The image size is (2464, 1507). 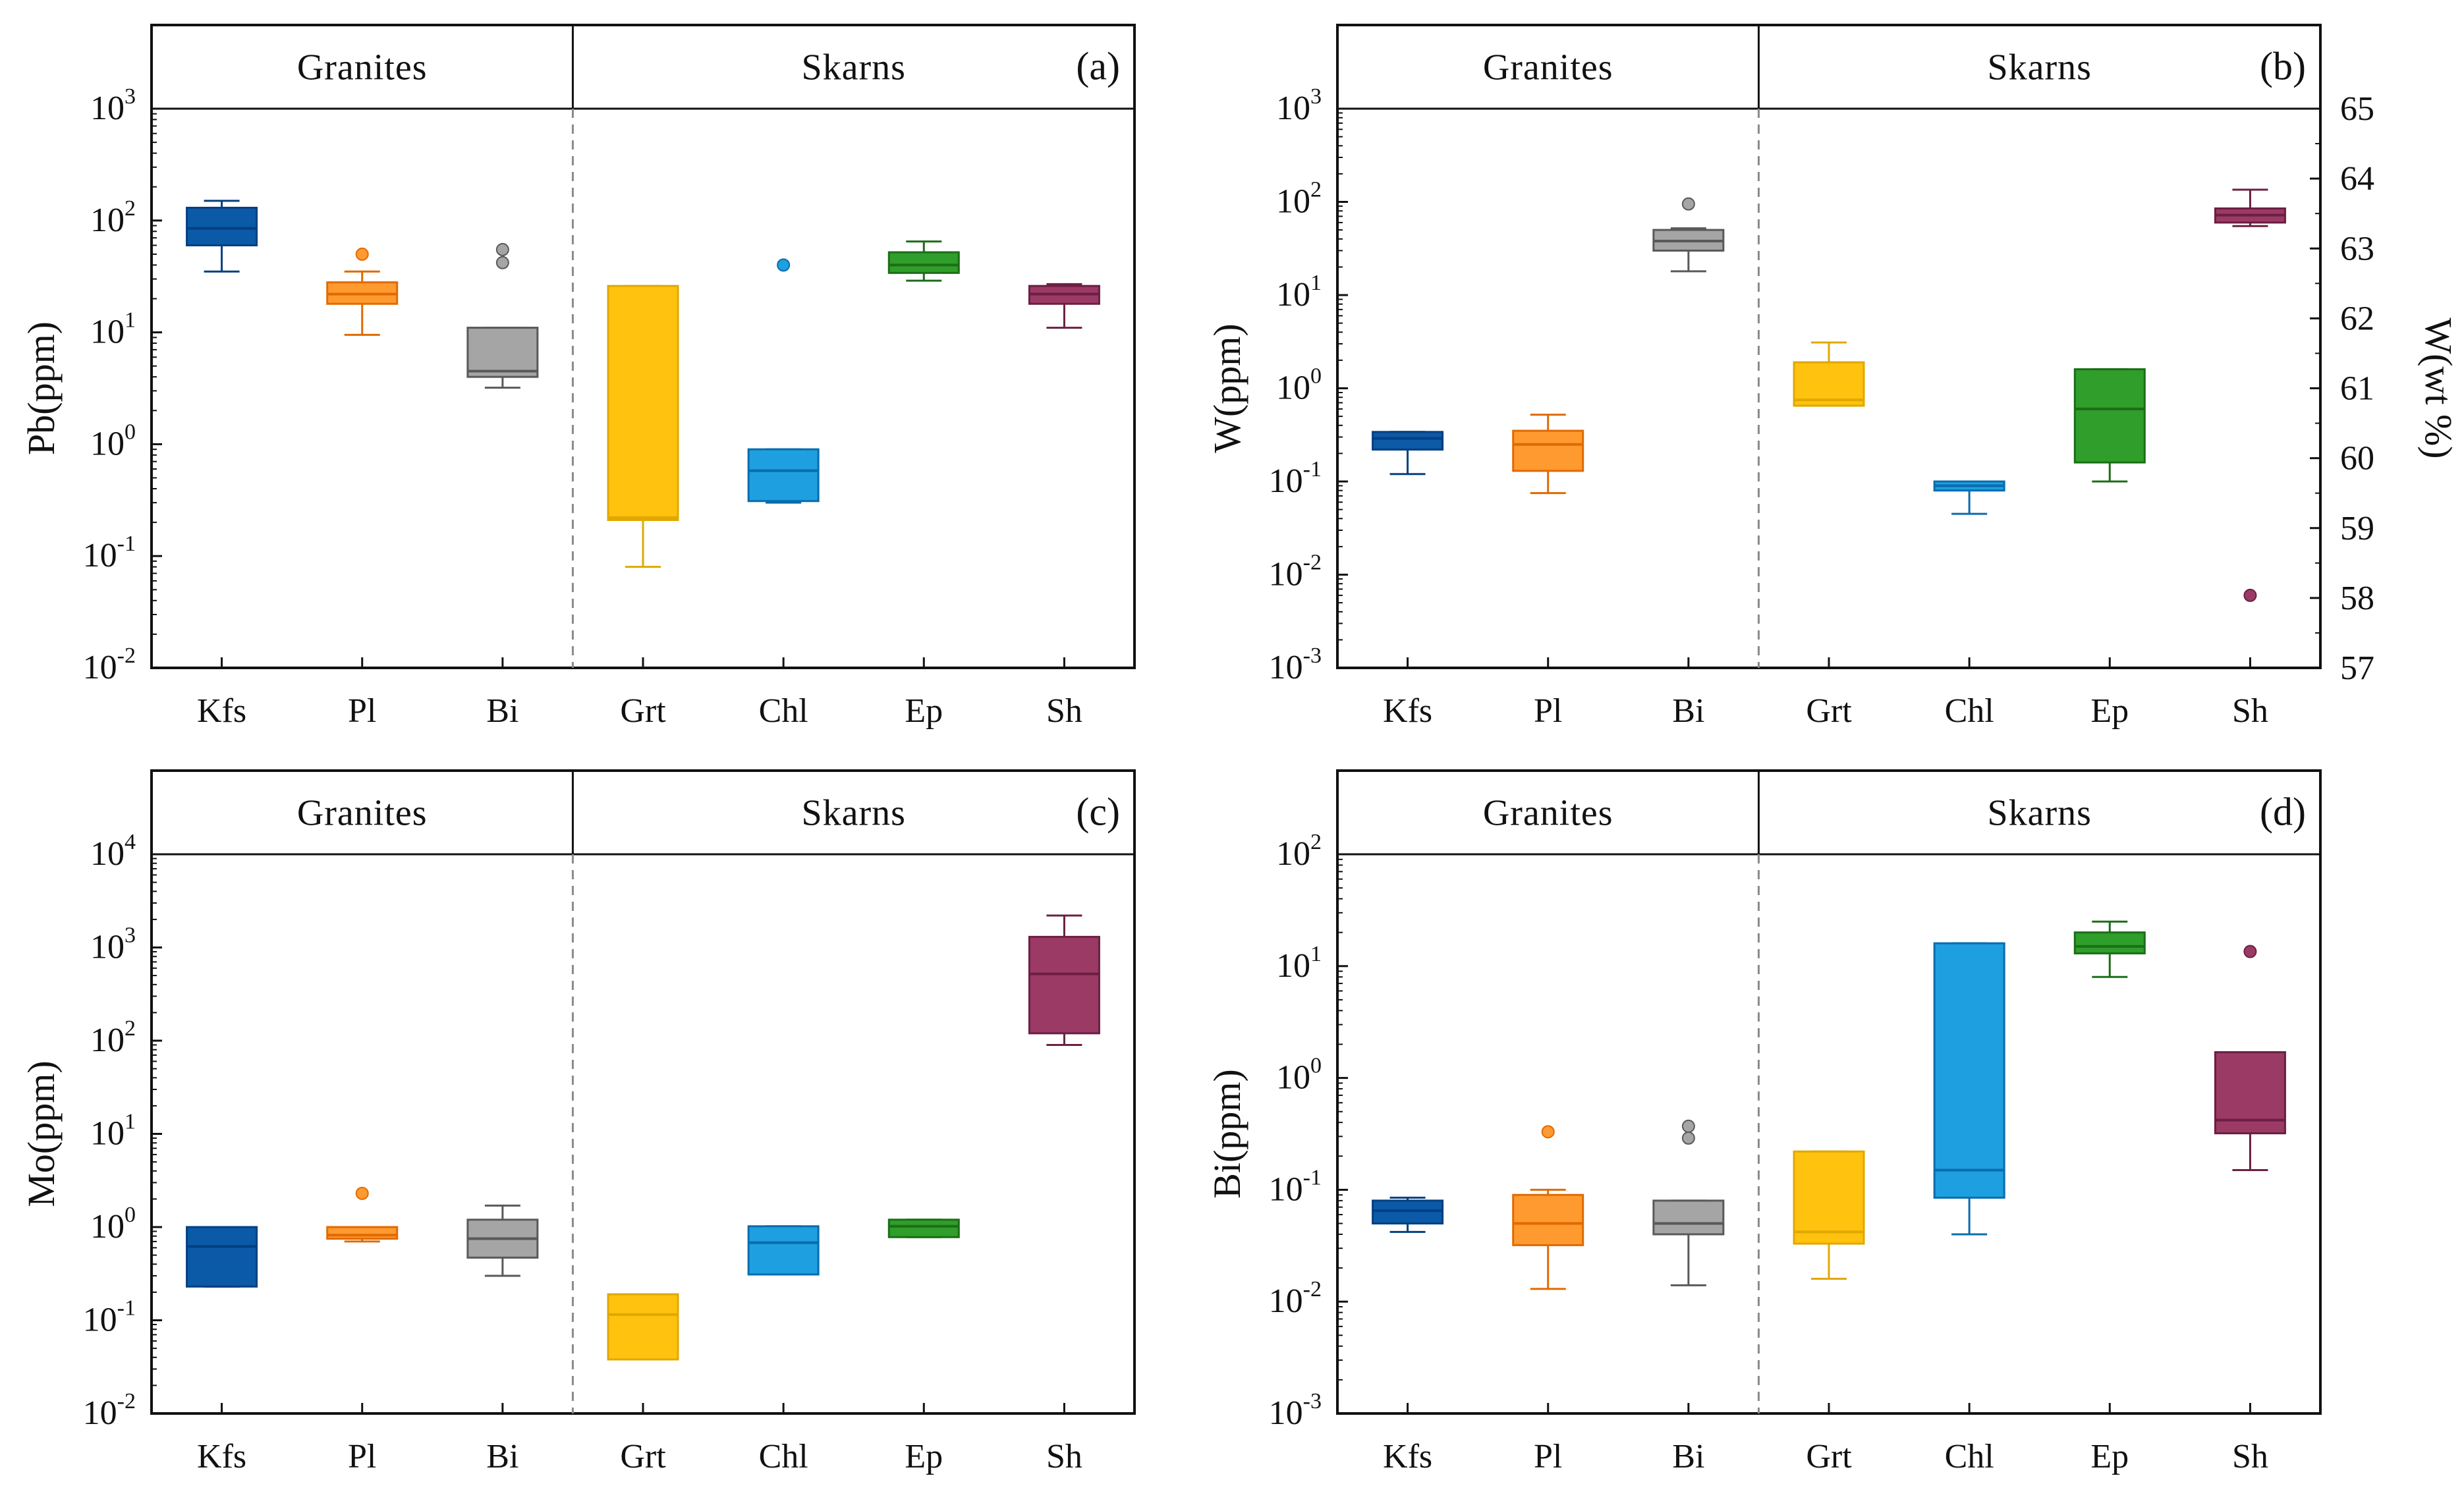 I want to click on panel-tag: (d), so click(x=2283, y=812).